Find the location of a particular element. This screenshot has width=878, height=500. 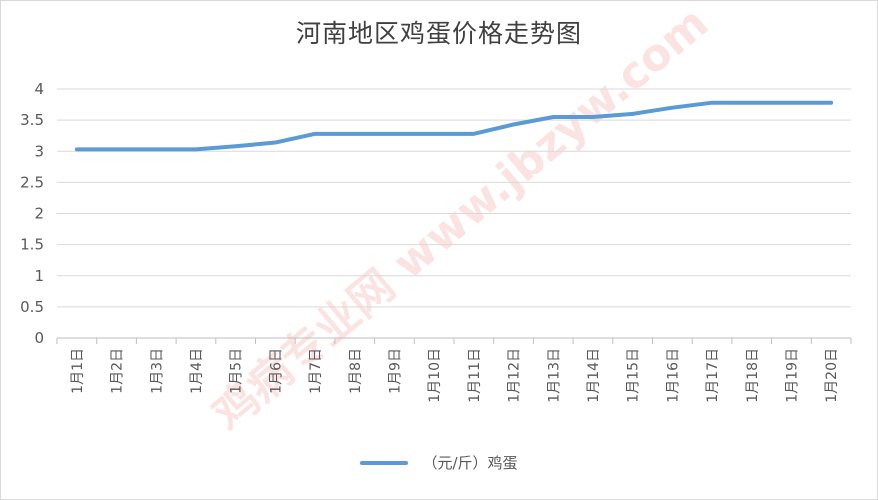

x-tick-label: 1月20日 is located at coordinates (832, 375).